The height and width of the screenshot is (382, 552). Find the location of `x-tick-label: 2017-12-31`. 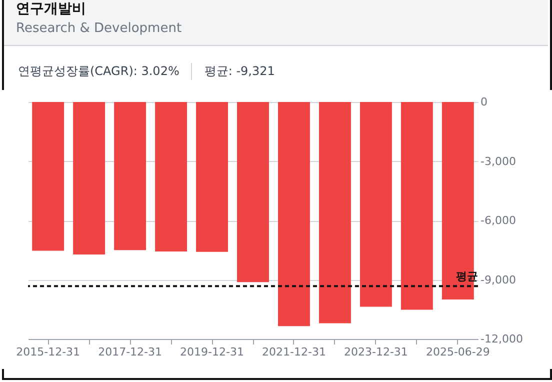

x-tick-label: 2017-12-31 is located at coordinates (130, 352).